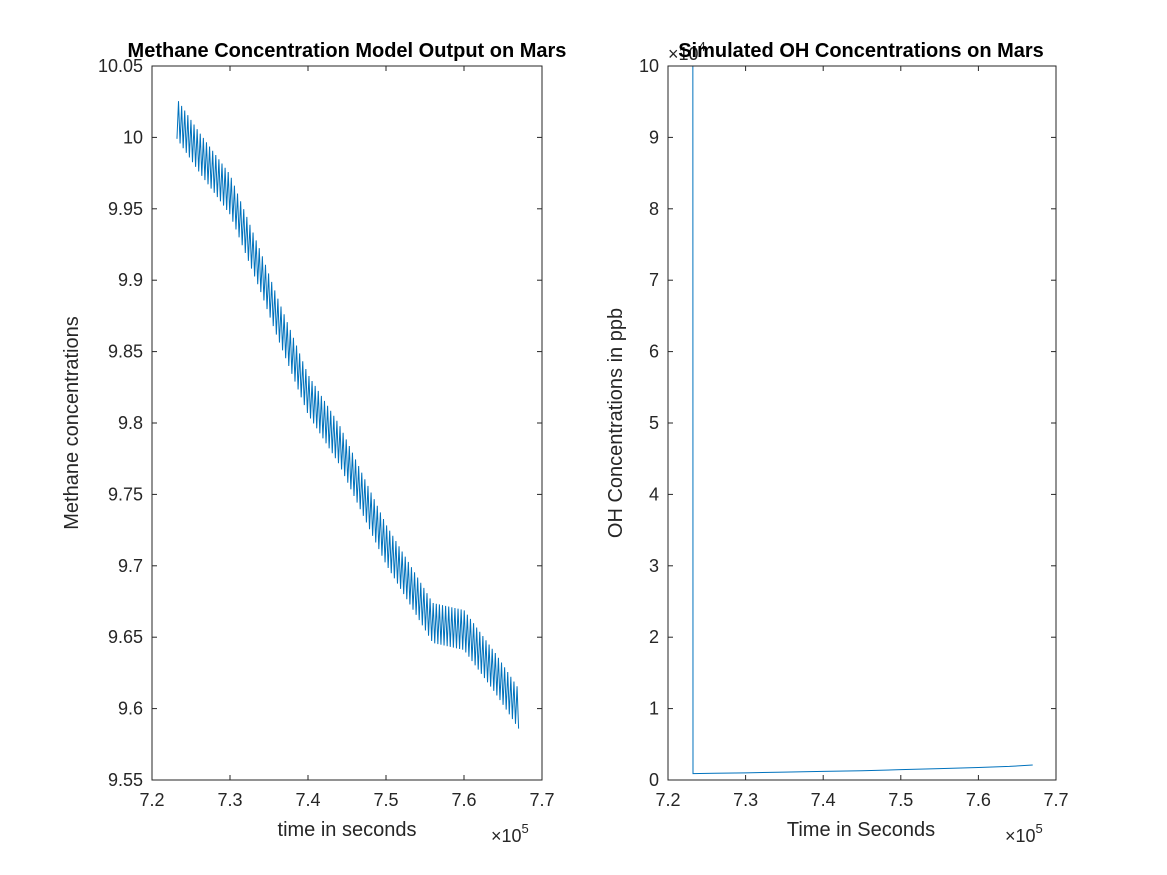 The width and height of the screenshot is (1167, 875). I want to click on oh-y-tick-label: 7, so click(654, 280).